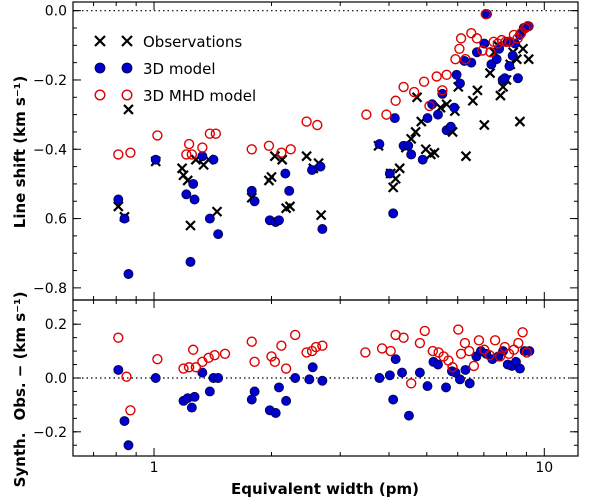 This screenshot has width=600, height=500. What do you see at coordinates (192, 42) in the screenshot?
I see `legend-label-observations: Observations` at bounding box center [192, 42].